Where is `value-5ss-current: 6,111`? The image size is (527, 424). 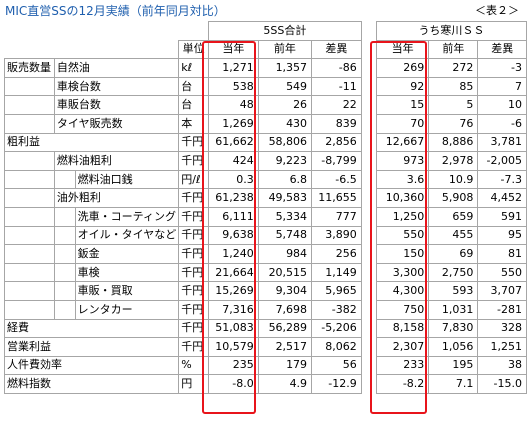
value-5ss-current: 6,111 is located at coordinates (233, 216).